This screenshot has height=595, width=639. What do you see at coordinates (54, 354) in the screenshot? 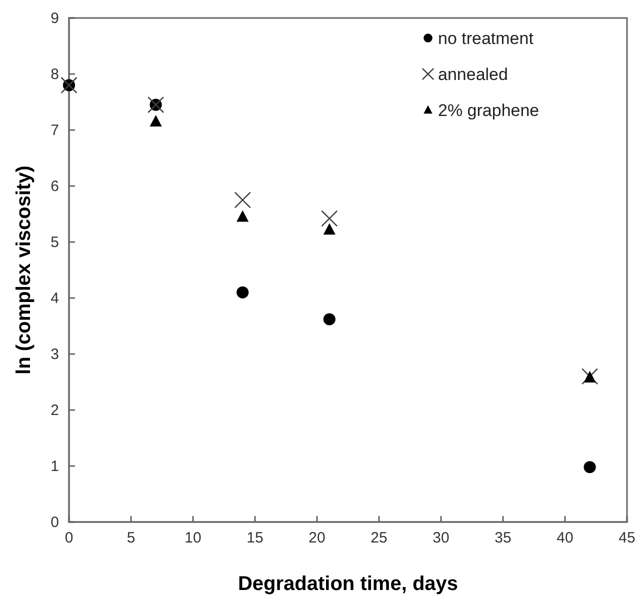
I see `y-tick-label: 3` at bounding box center [54, 354].